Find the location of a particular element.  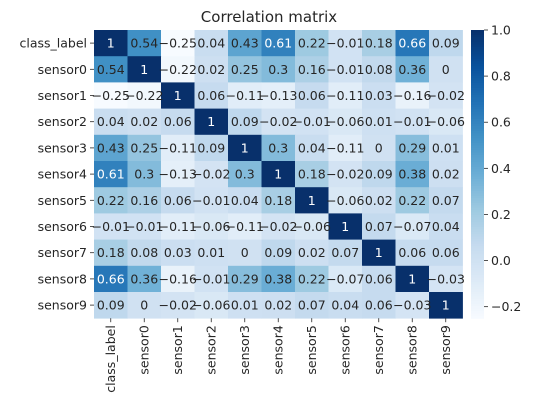

heatmap-cell-label-10-4: 0.01 is located at coordinates (245, 305).